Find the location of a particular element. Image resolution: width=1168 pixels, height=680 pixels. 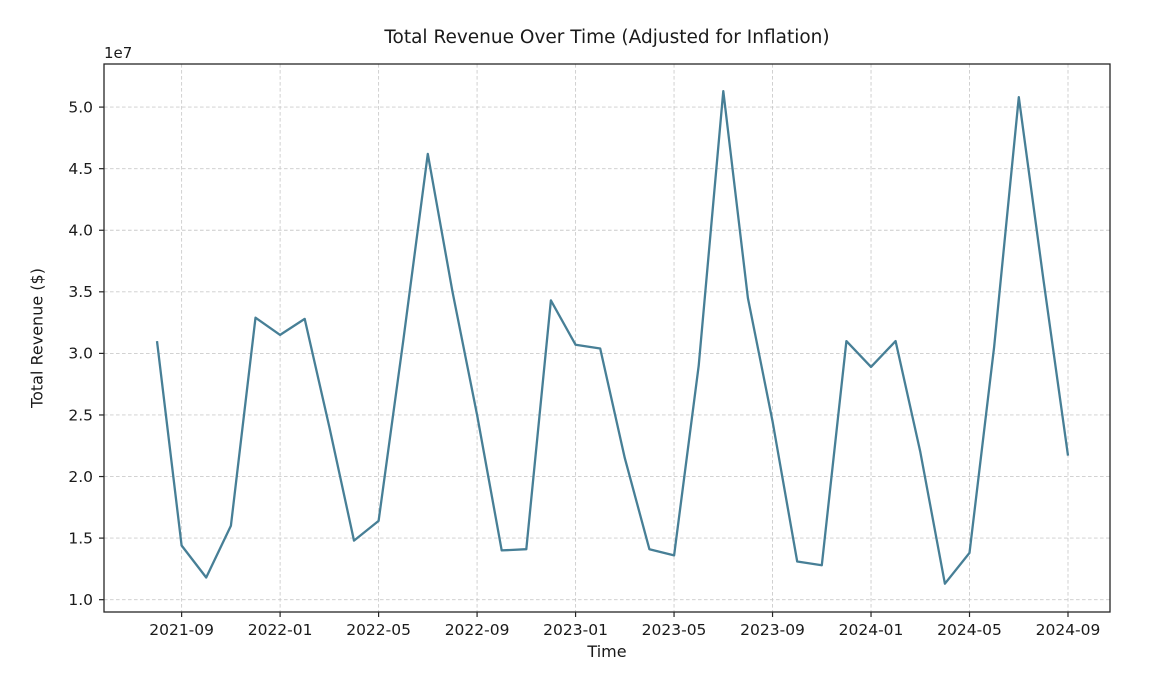

y-tick-label: 1.5 is located at coordinates (80, 538).